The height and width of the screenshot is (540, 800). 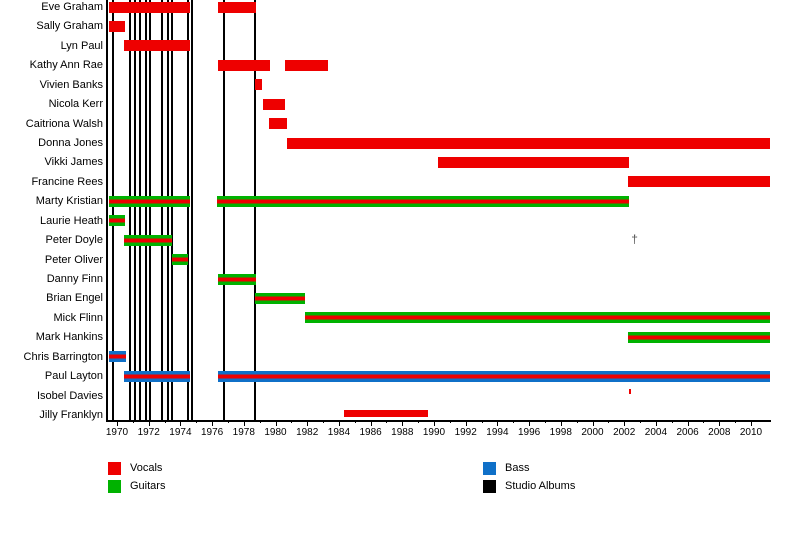 What do you see at coordinates (400, 485) in the screenshot?
I see `legend: Vocals Guitars Bass Studio Albums` at bounding box center [400, 485].